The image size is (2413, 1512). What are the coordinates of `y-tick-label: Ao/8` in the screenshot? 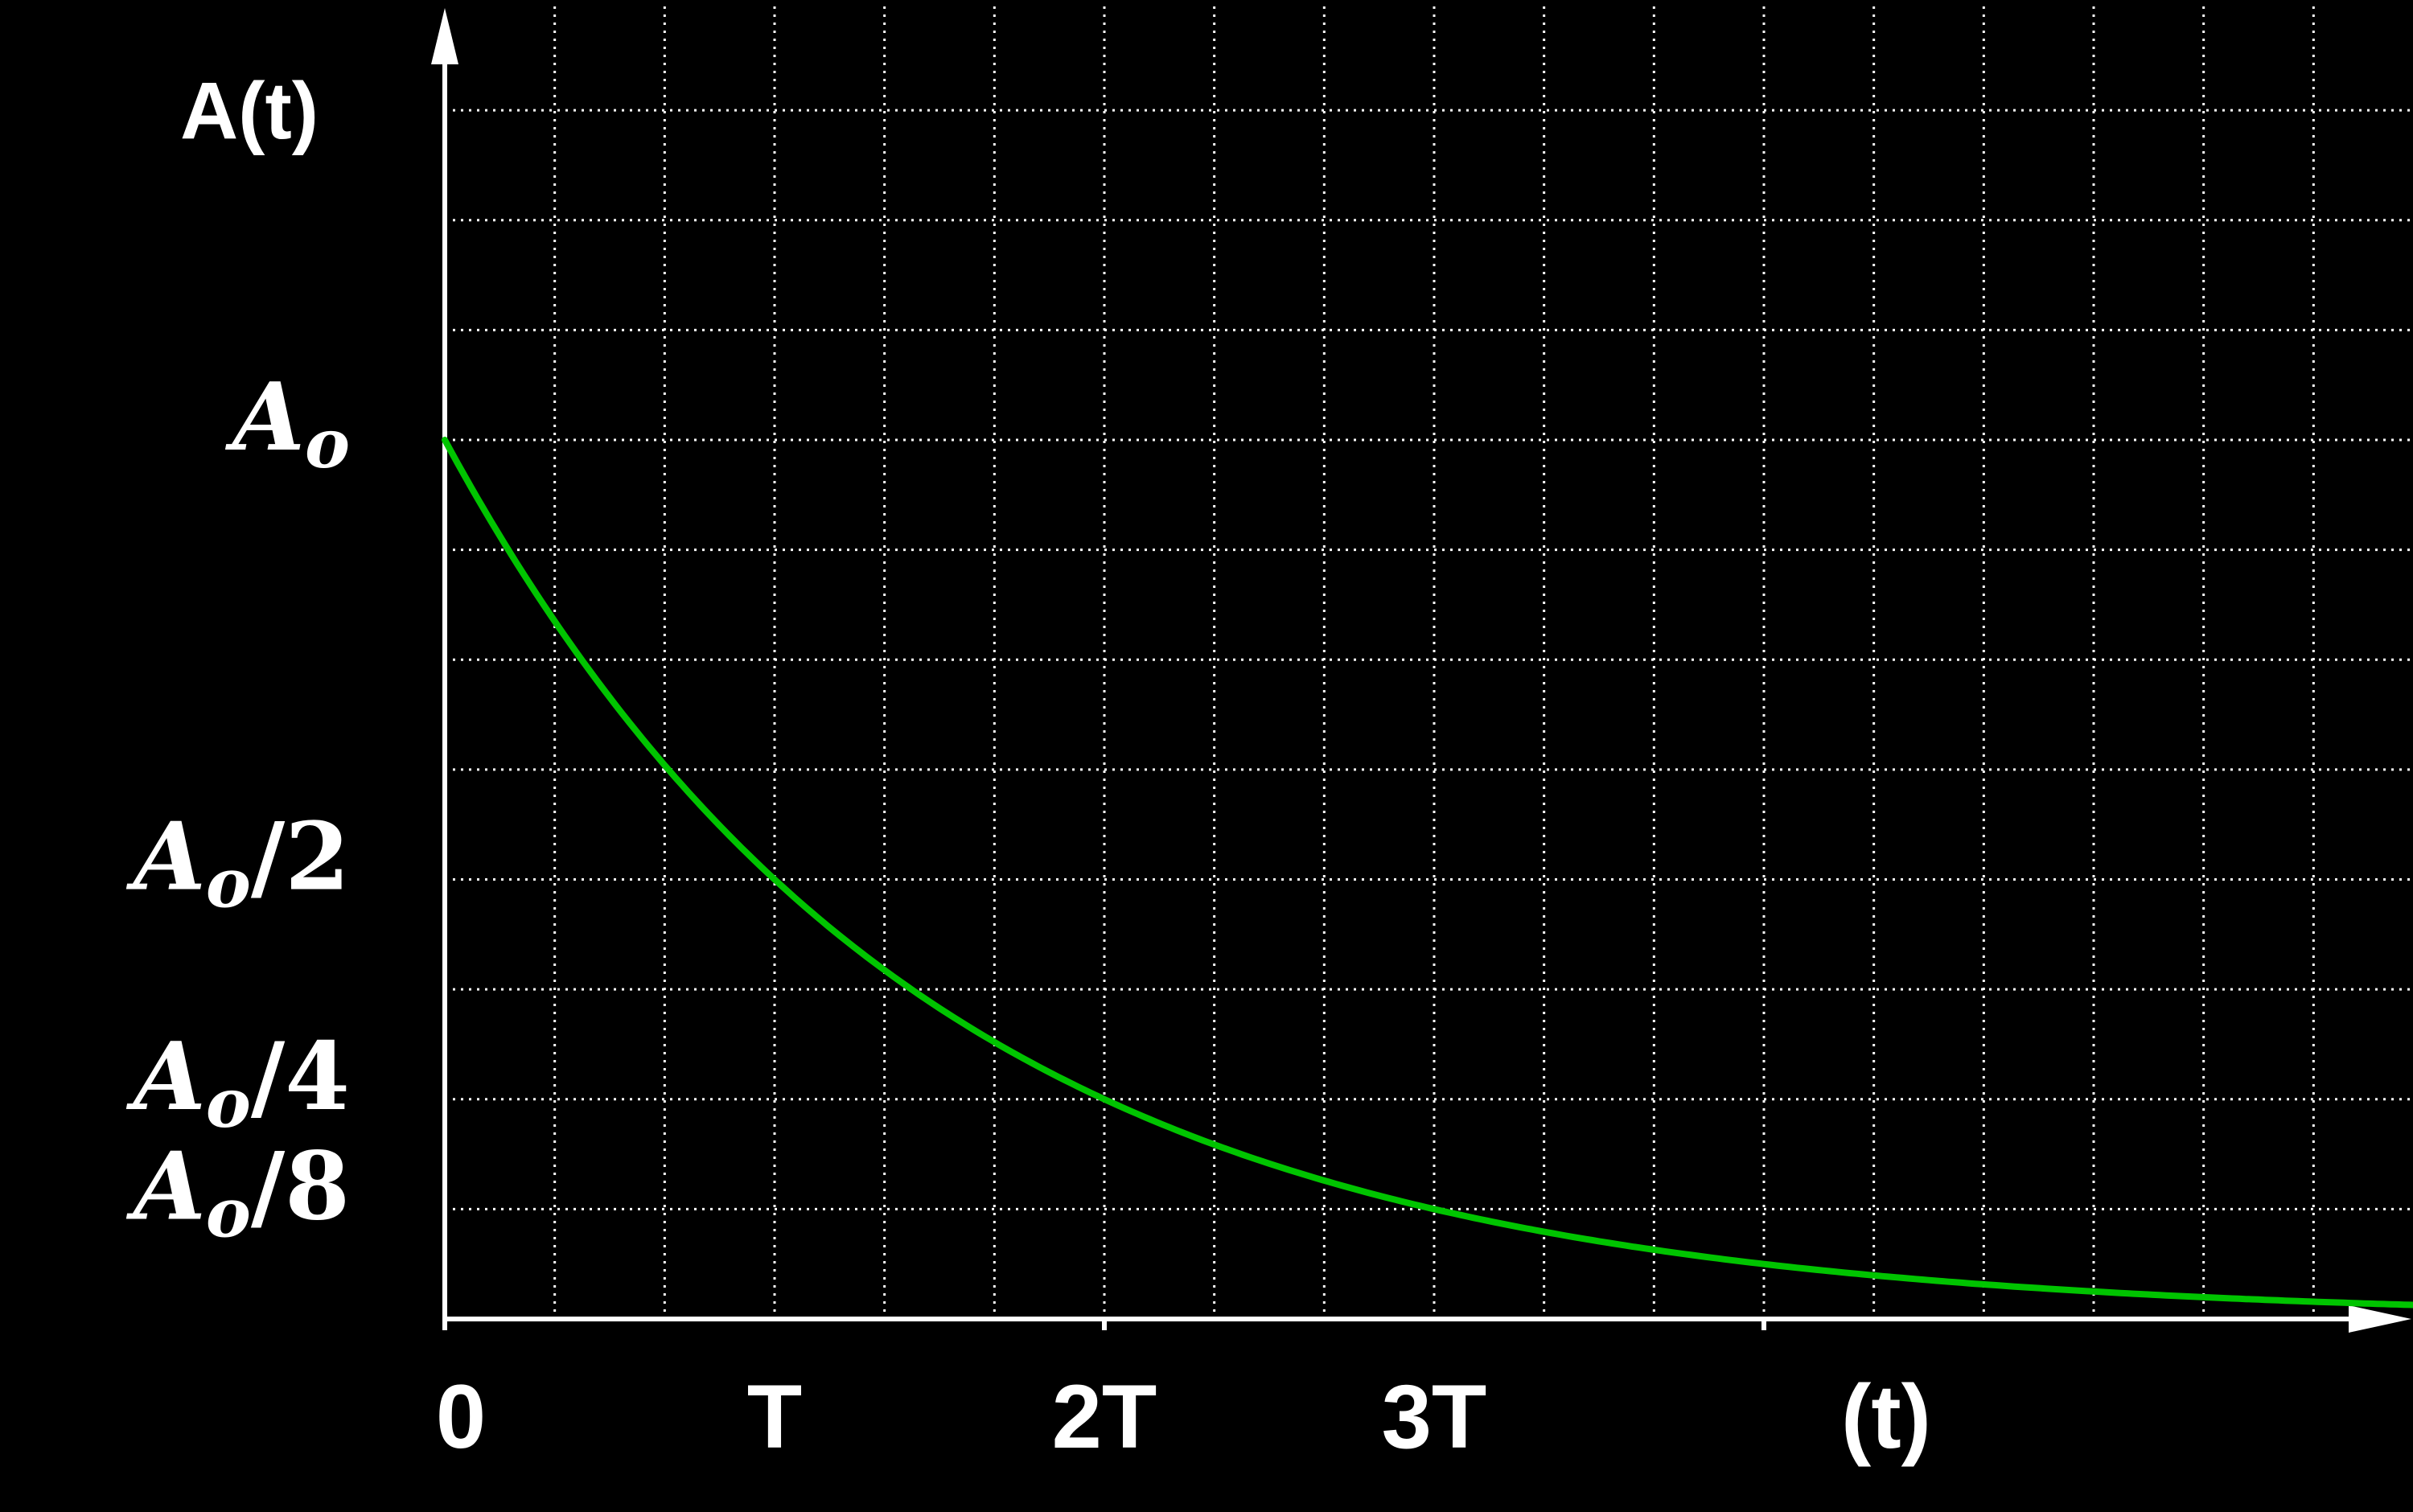 It's located at (237, 1192).